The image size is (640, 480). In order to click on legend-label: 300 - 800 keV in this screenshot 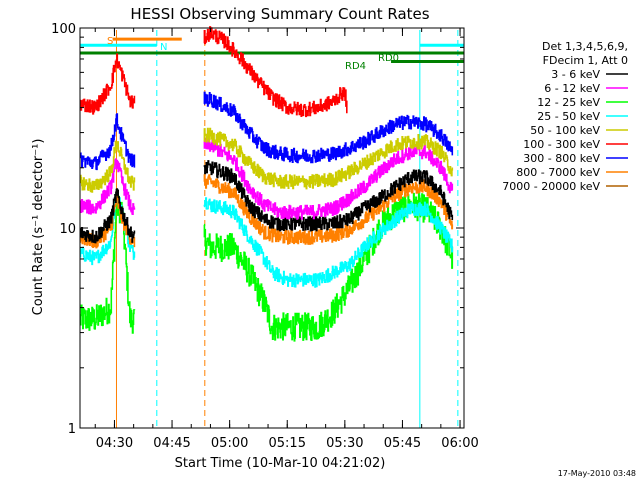, I will do `click(561, 158)`.